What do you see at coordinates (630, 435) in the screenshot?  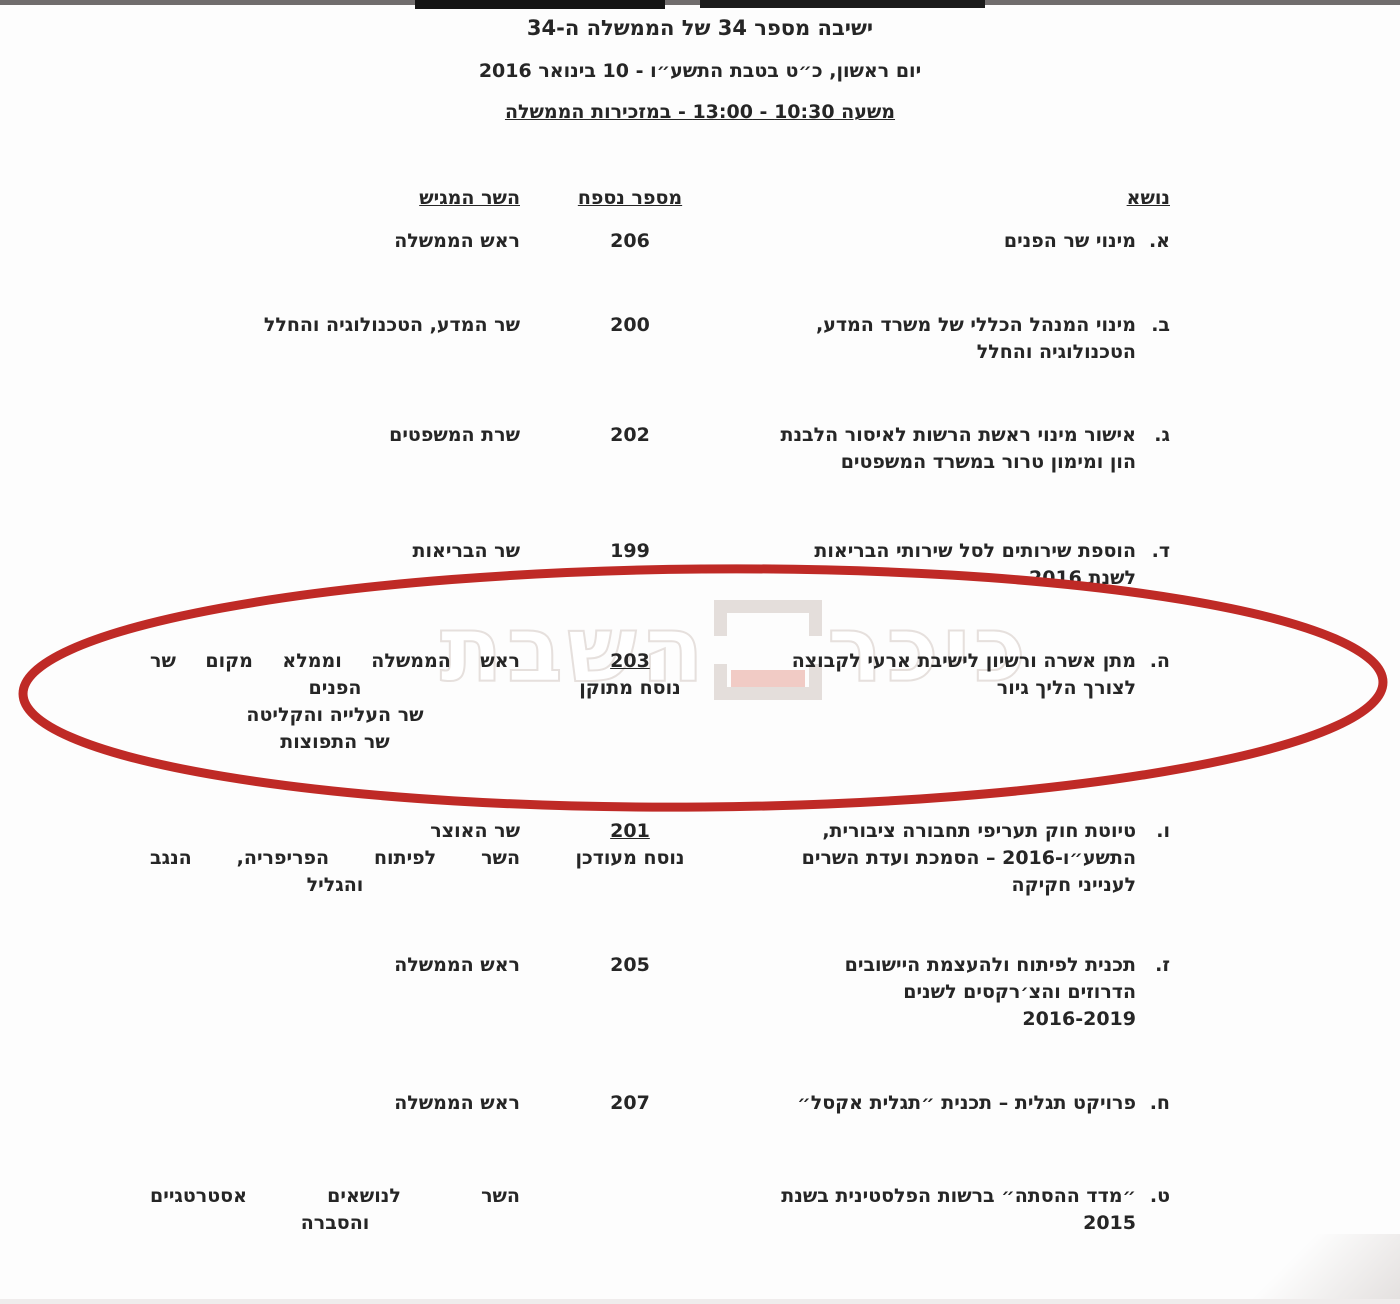 I see `appendix-number: 202` at bounding box center [630, 435].